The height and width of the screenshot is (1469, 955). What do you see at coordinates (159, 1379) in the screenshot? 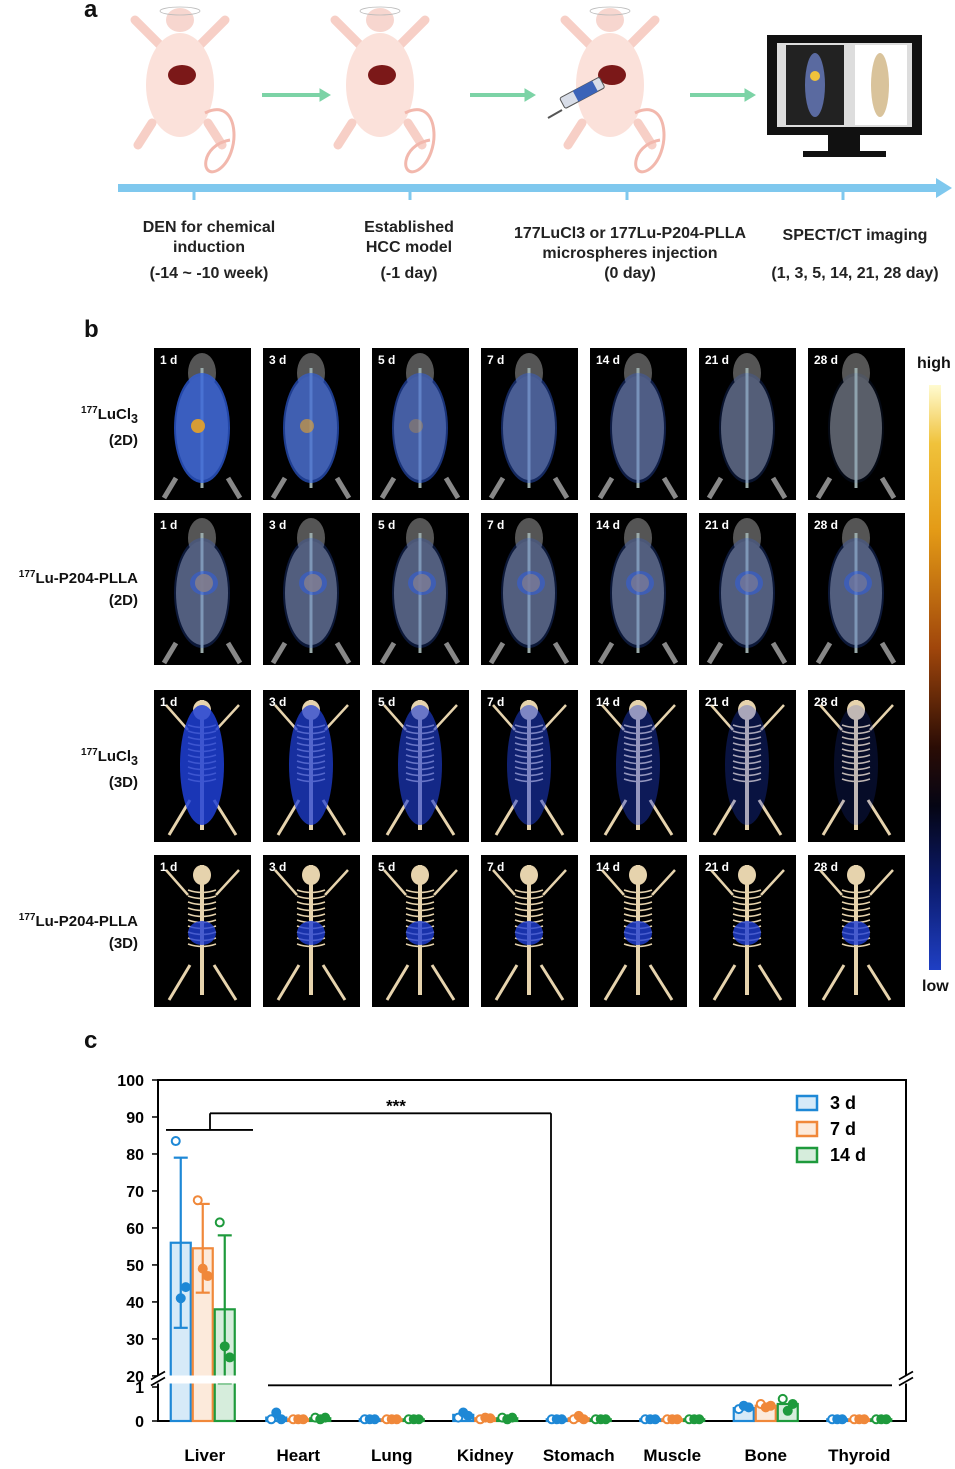
I see `axis-break-left` at bounding box center [159, 1379].